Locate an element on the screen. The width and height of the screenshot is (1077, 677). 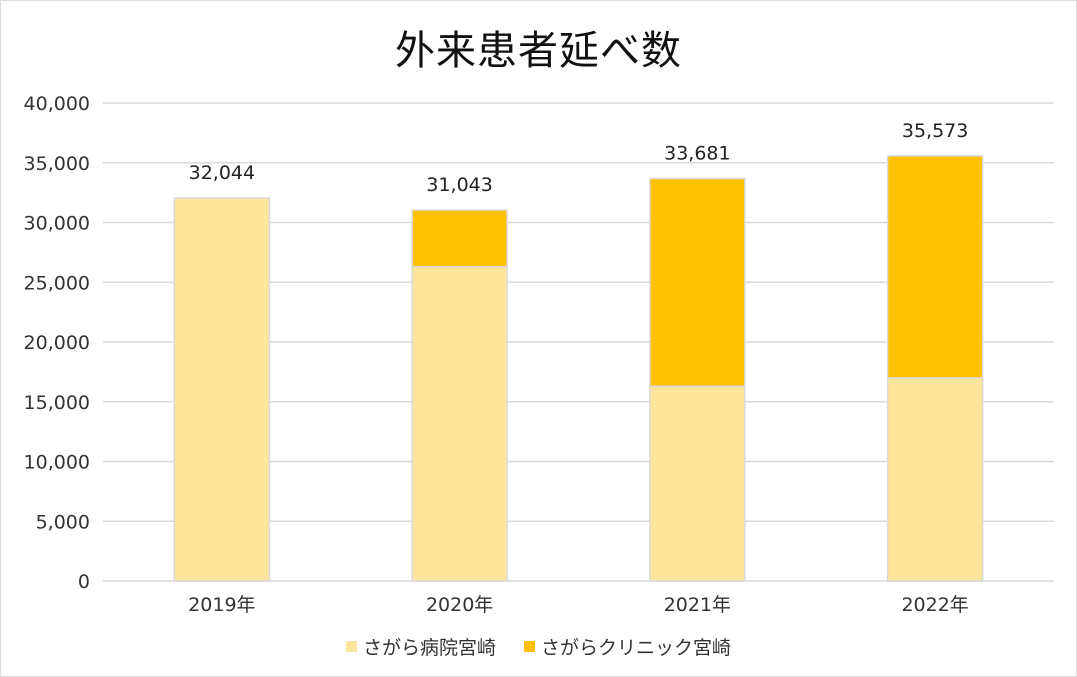
legend-swatch-sagara-clinic is located at coordinates (529, 646).